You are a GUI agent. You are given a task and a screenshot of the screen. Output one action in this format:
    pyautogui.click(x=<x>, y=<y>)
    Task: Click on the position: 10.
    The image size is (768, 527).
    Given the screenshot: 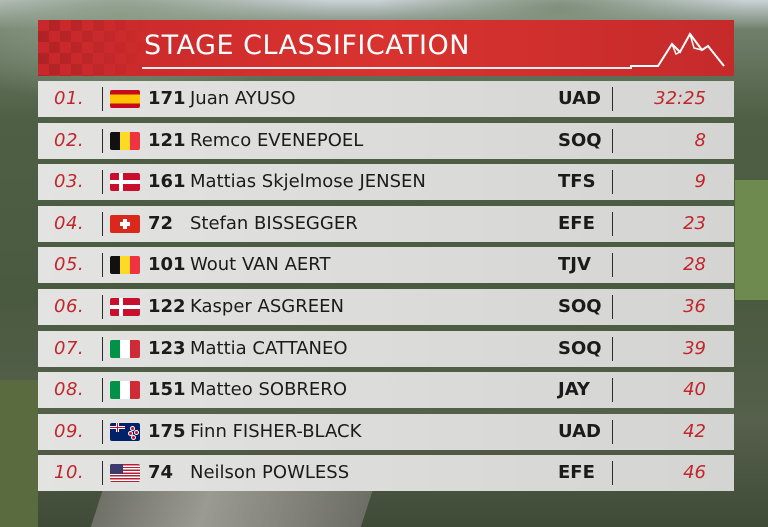 What is the action you would take?
    pyautogui.click(x=69, y=473)
    